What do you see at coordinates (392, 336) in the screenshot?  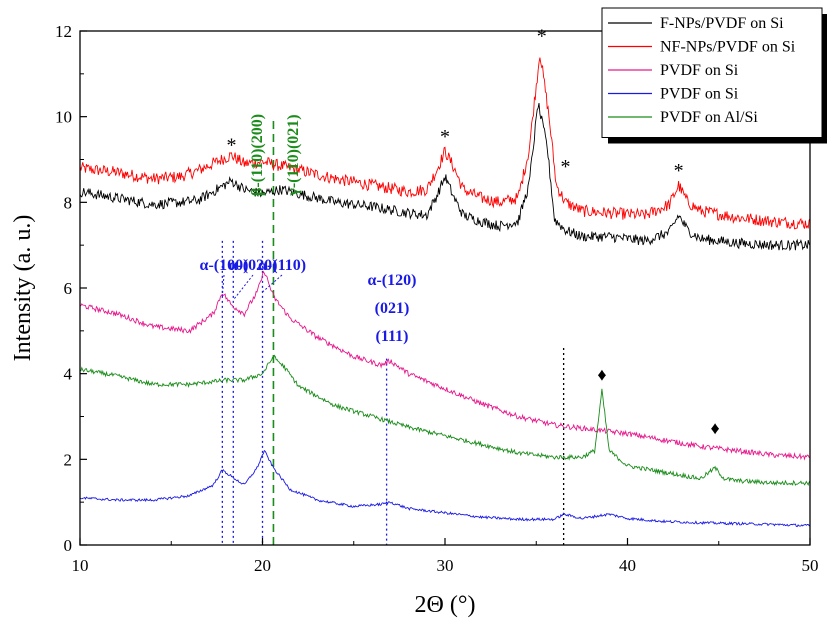 I see `peak-annotation: (111)` at bounding box center [392, 336].